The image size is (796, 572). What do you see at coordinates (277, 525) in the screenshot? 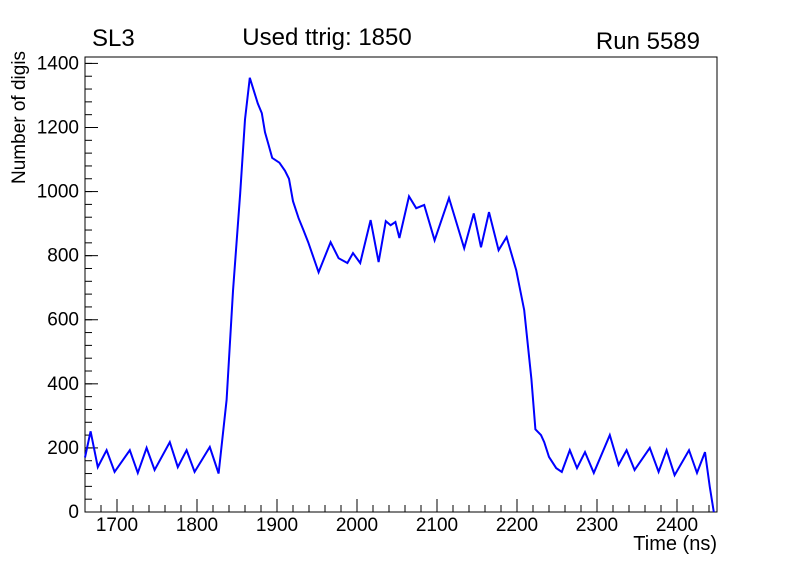
I see `x-tick-label: 1900` at bounding box center [277, 525].